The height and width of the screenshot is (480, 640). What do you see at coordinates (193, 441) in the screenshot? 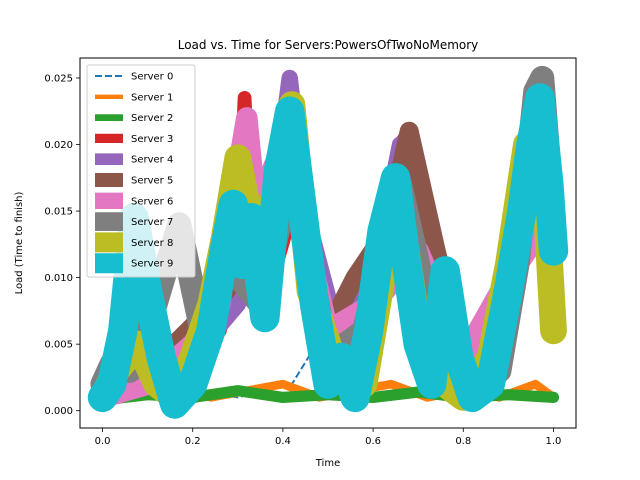
I see `x-tick-label: 0.2` at bounding box center [193, 441].